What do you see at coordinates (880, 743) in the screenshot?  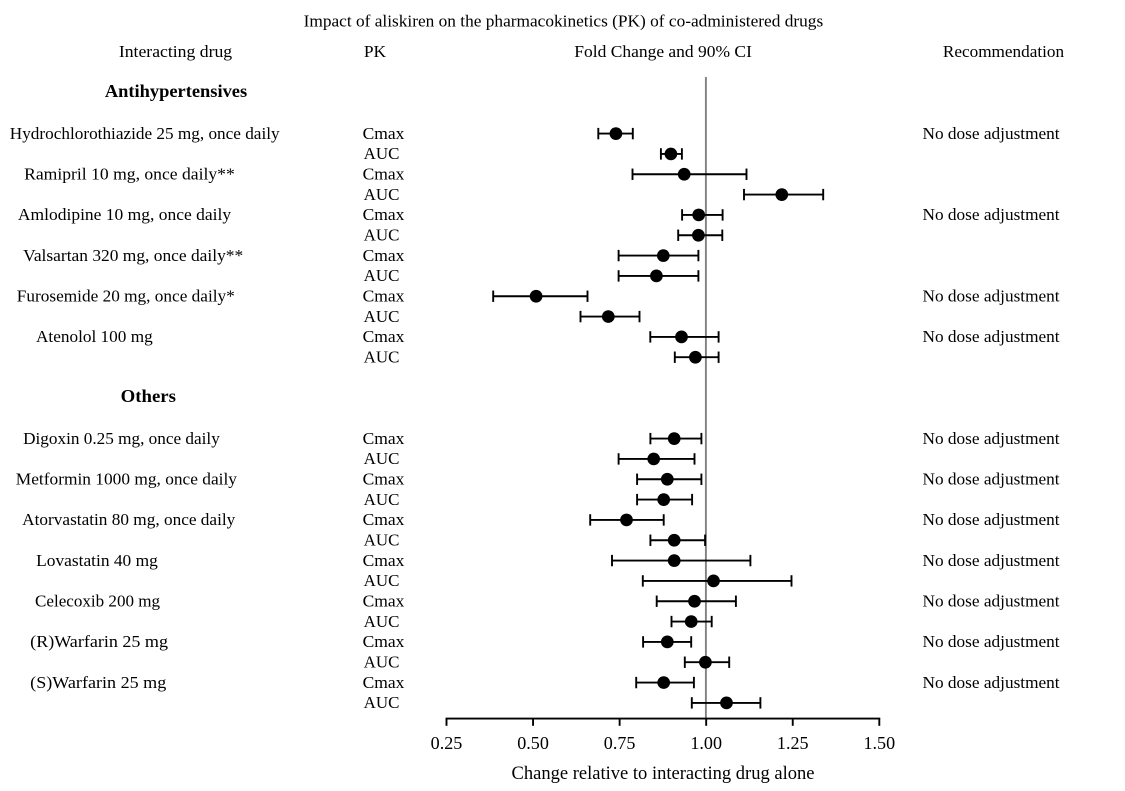 I see `svg-text: 1.50` at bounding box center [880, 743].